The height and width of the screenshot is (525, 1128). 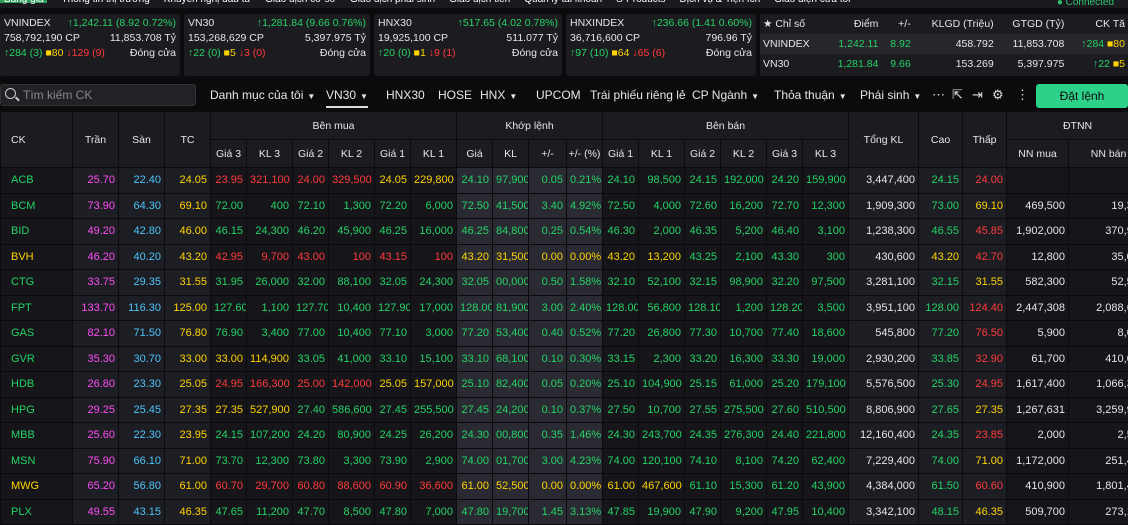 I want to click on nav-item: Giao dịch cơ sở, so click(x=300, y=1).